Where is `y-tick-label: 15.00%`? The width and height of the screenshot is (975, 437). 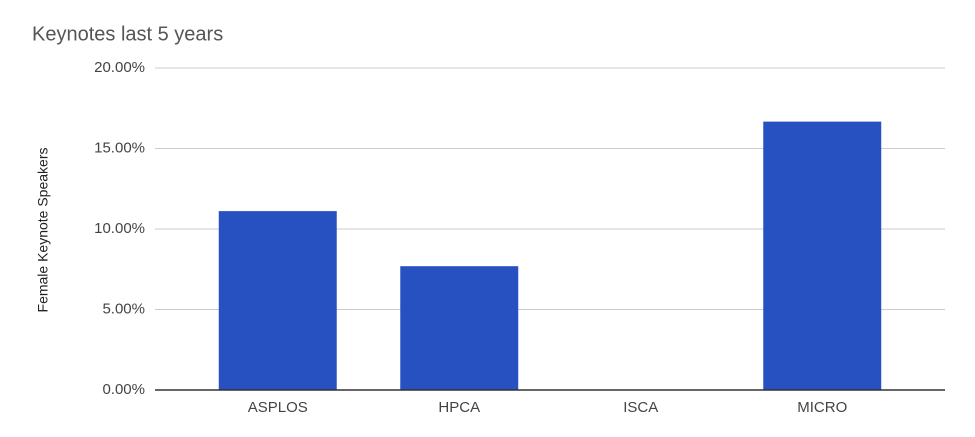
y-tick-label: 15.00% is located at coordinates (119, 147).